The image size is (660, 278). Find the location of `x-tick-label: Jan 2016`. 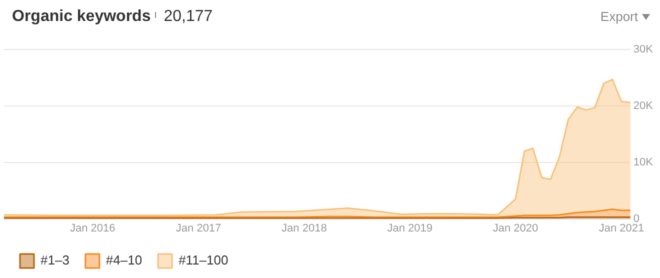

x-tick-label: Jan 2016 is located at coordinates (93, 228).